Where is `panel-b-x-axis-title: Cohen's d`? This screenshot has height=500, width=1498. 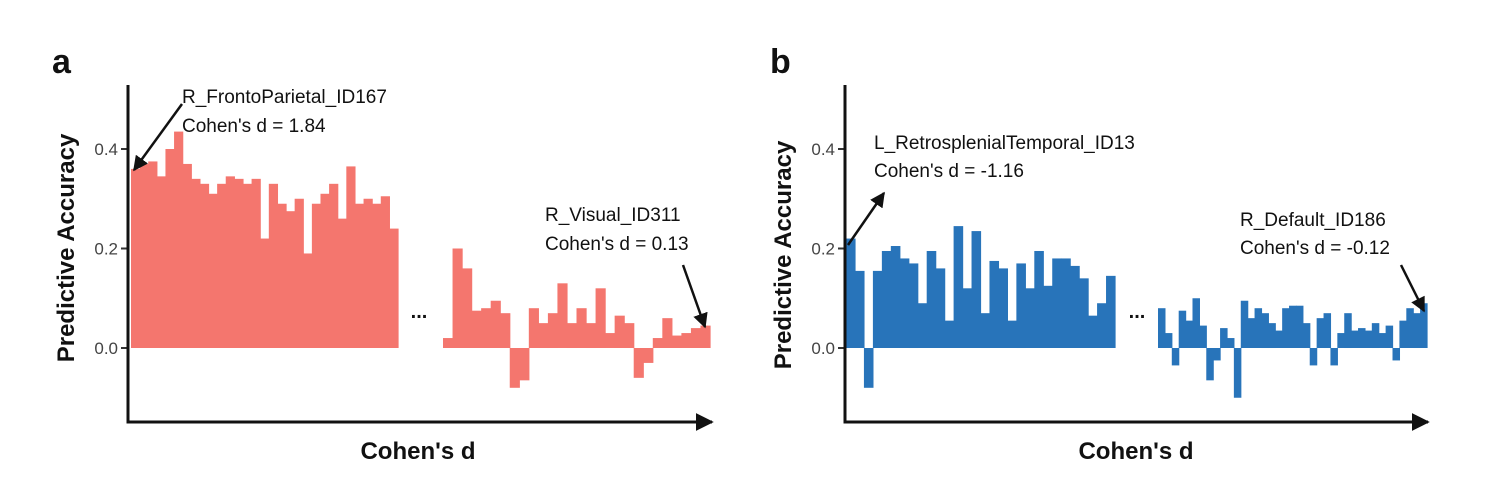 panel-b-x-axis-title: Cohen's d is located at coordinates (1135, 451).